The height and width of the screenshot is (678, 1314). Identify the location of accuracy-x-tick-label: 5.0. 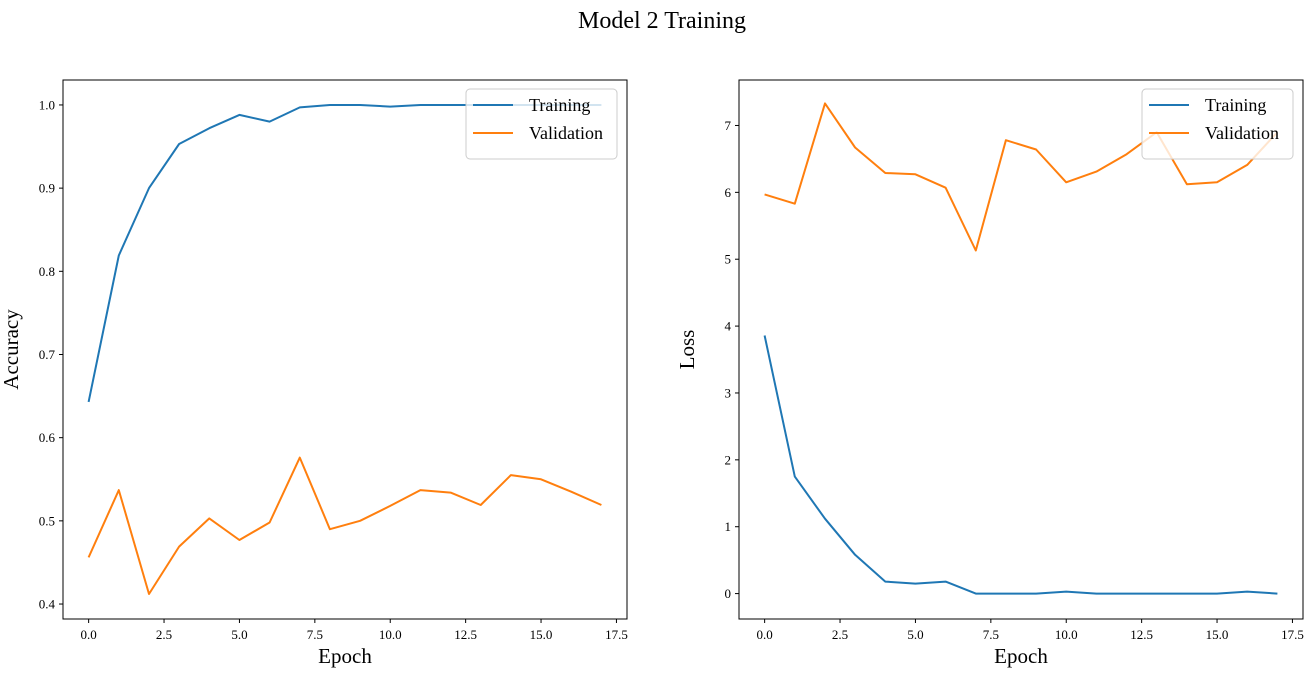
(239, 634).